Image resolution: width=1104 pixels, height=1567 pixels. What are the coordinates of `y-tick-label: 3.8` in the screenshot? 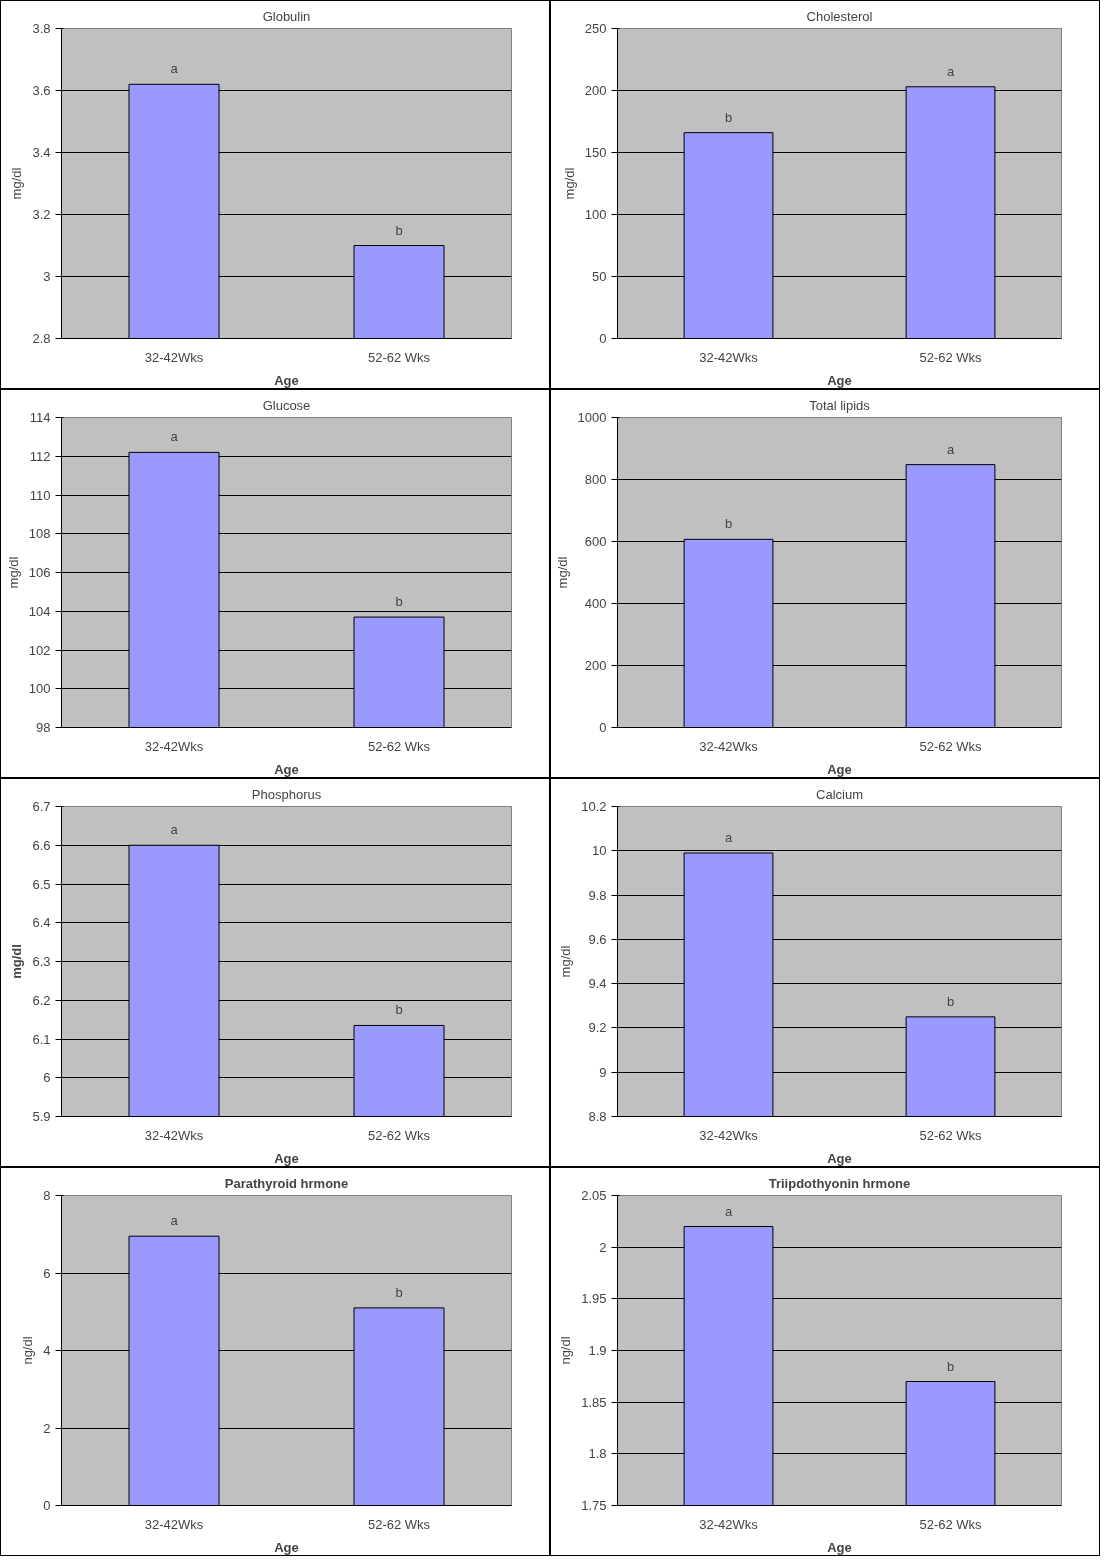 It's located at (41, 28).